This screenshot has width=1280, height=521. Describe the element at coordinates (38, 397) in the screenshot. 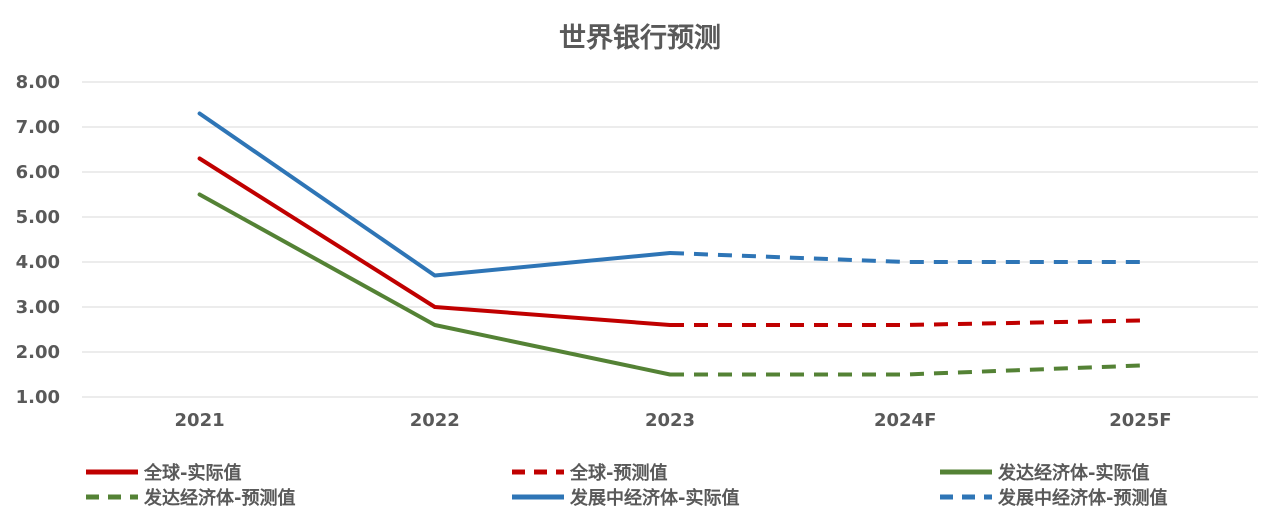

I see `y-tick-label: 1.00` at that location.